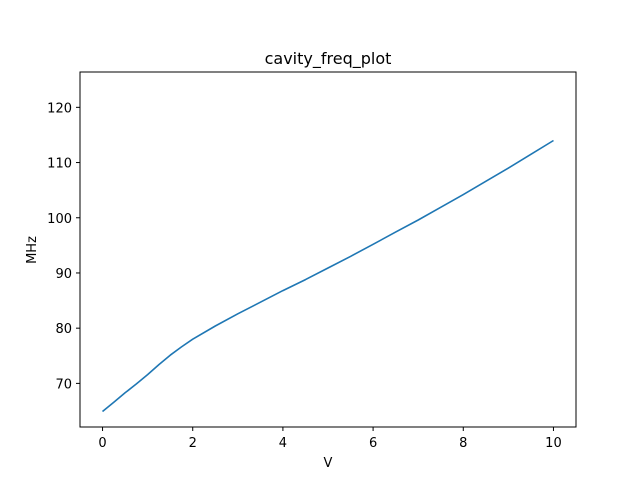 The width and height of the screenshot is (640, 480). I want to click on x-tick-label: 4, so click(283, 443).